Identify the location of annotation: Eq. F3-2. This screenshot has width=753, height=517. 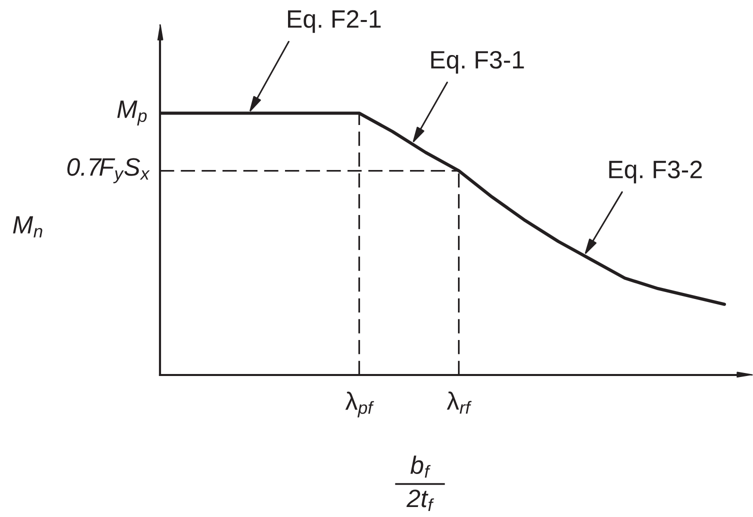
(655, 172).